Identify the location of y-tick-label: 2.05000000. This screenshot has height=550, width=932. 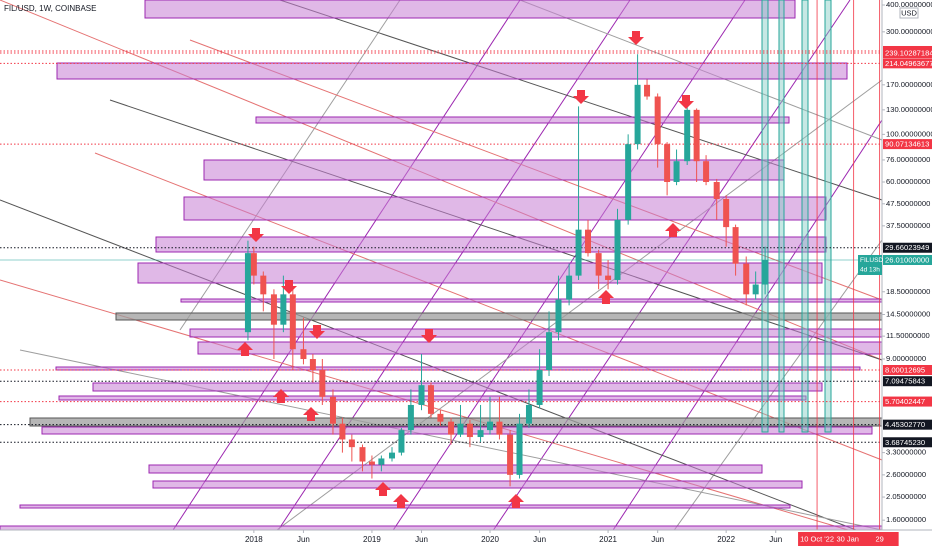
(906, 496).